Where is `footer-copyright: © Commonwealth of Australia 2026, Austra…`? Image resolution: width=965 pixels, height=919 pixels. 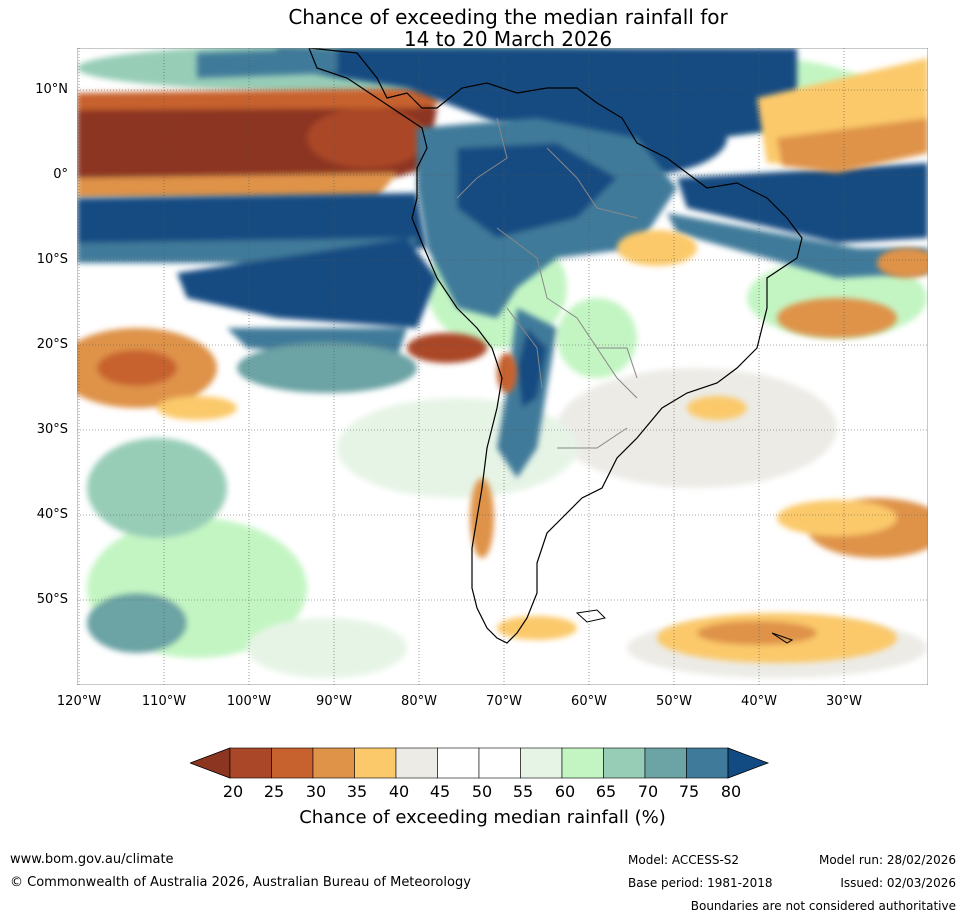 footer-copyright: © Commonwealth of Australia 2026, Austra… is located at coordinates (240, 882).